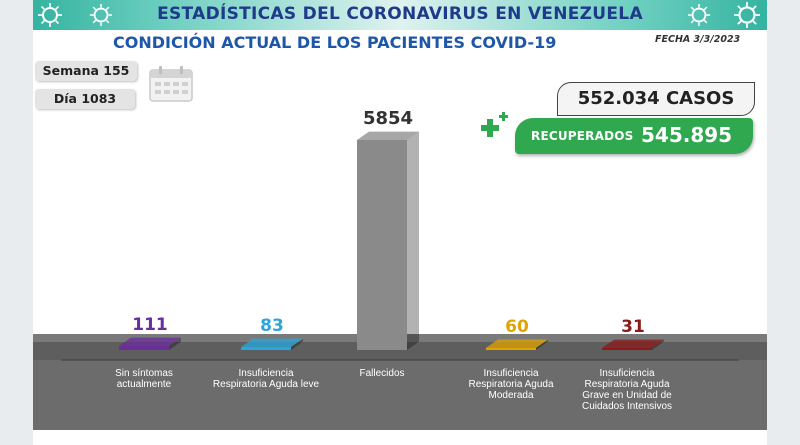 Image resolution: width=800 pixels, height=445 pixels. I want to click on category-label: Insuficiencia Respiratoria Aguda leve, so click(266, 379).